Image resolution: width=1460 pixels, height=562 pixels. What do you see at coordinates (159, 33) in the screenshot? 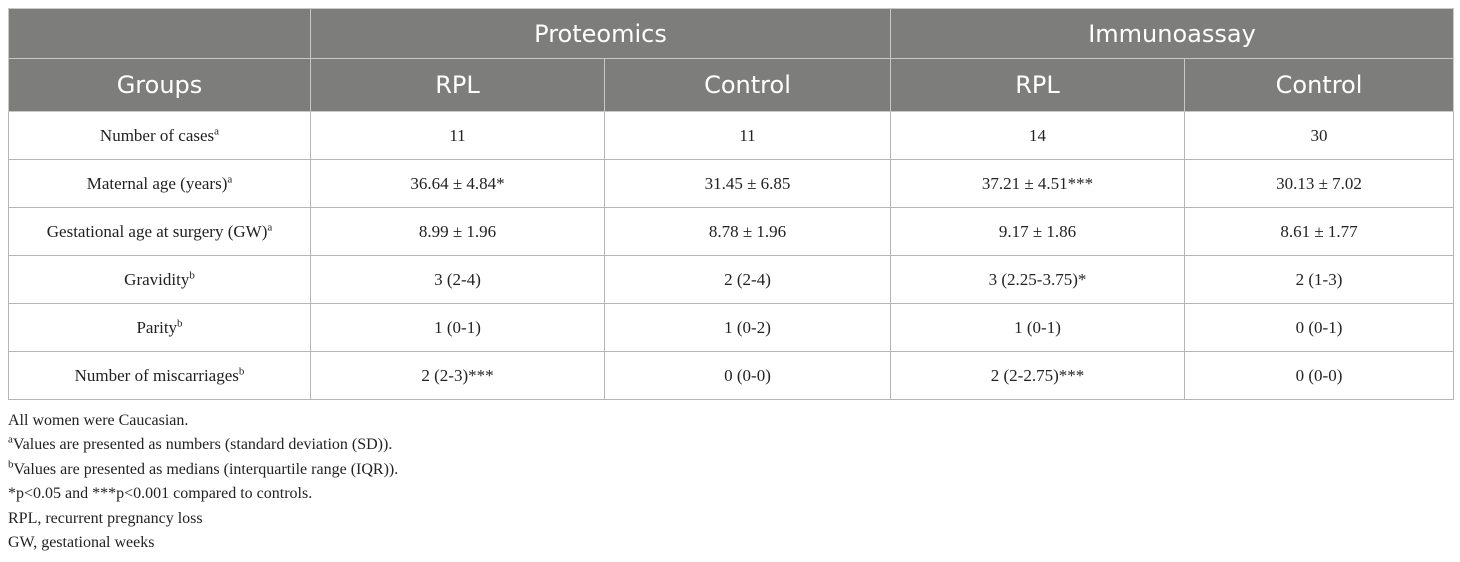
I see `header-blank-cell` at bounding box center [159, 33].